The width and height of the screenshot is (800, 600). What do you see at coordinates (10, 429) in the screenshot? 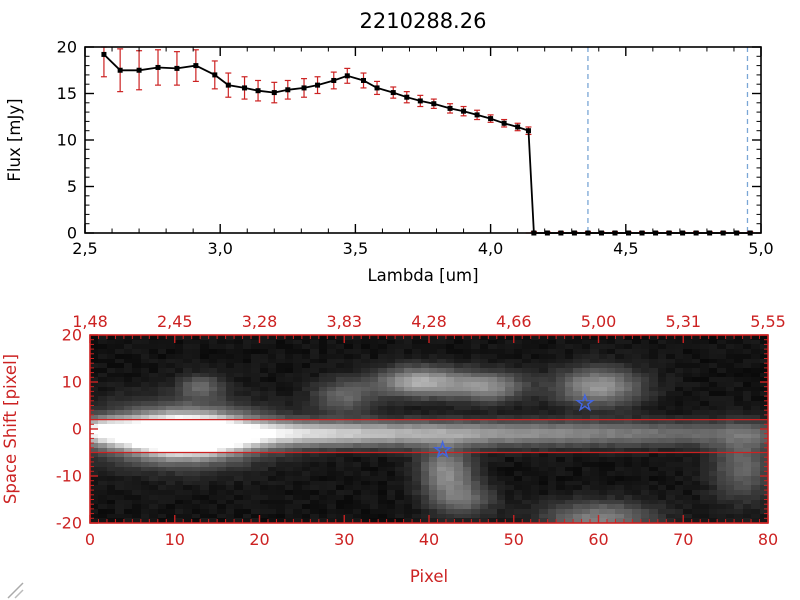
I see `image-ylabel: Space Shift [pixel]` at bounding box center [10, 429].